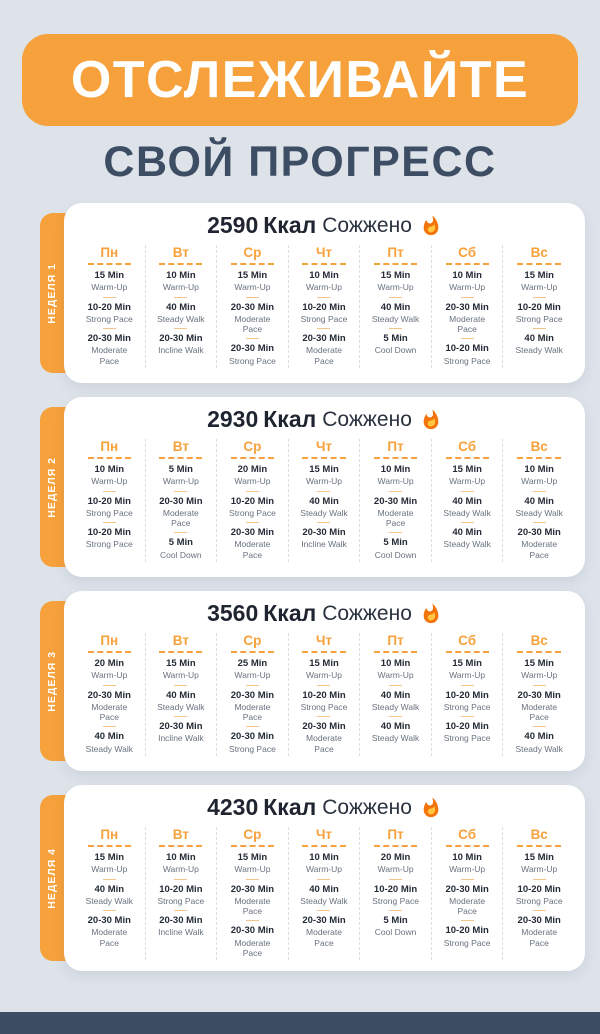 This screenshot has width=600, height=1034. What do you see at coordinates (539, 475) in the screenshot?
I see `activity: 10 Min Warm-Up` at bounding box center [539, 475].